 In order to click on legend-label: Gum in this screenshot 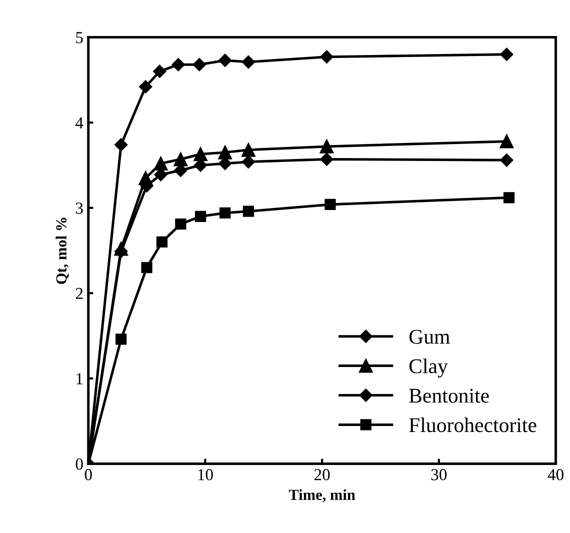, I will do `click(429, 337)`.